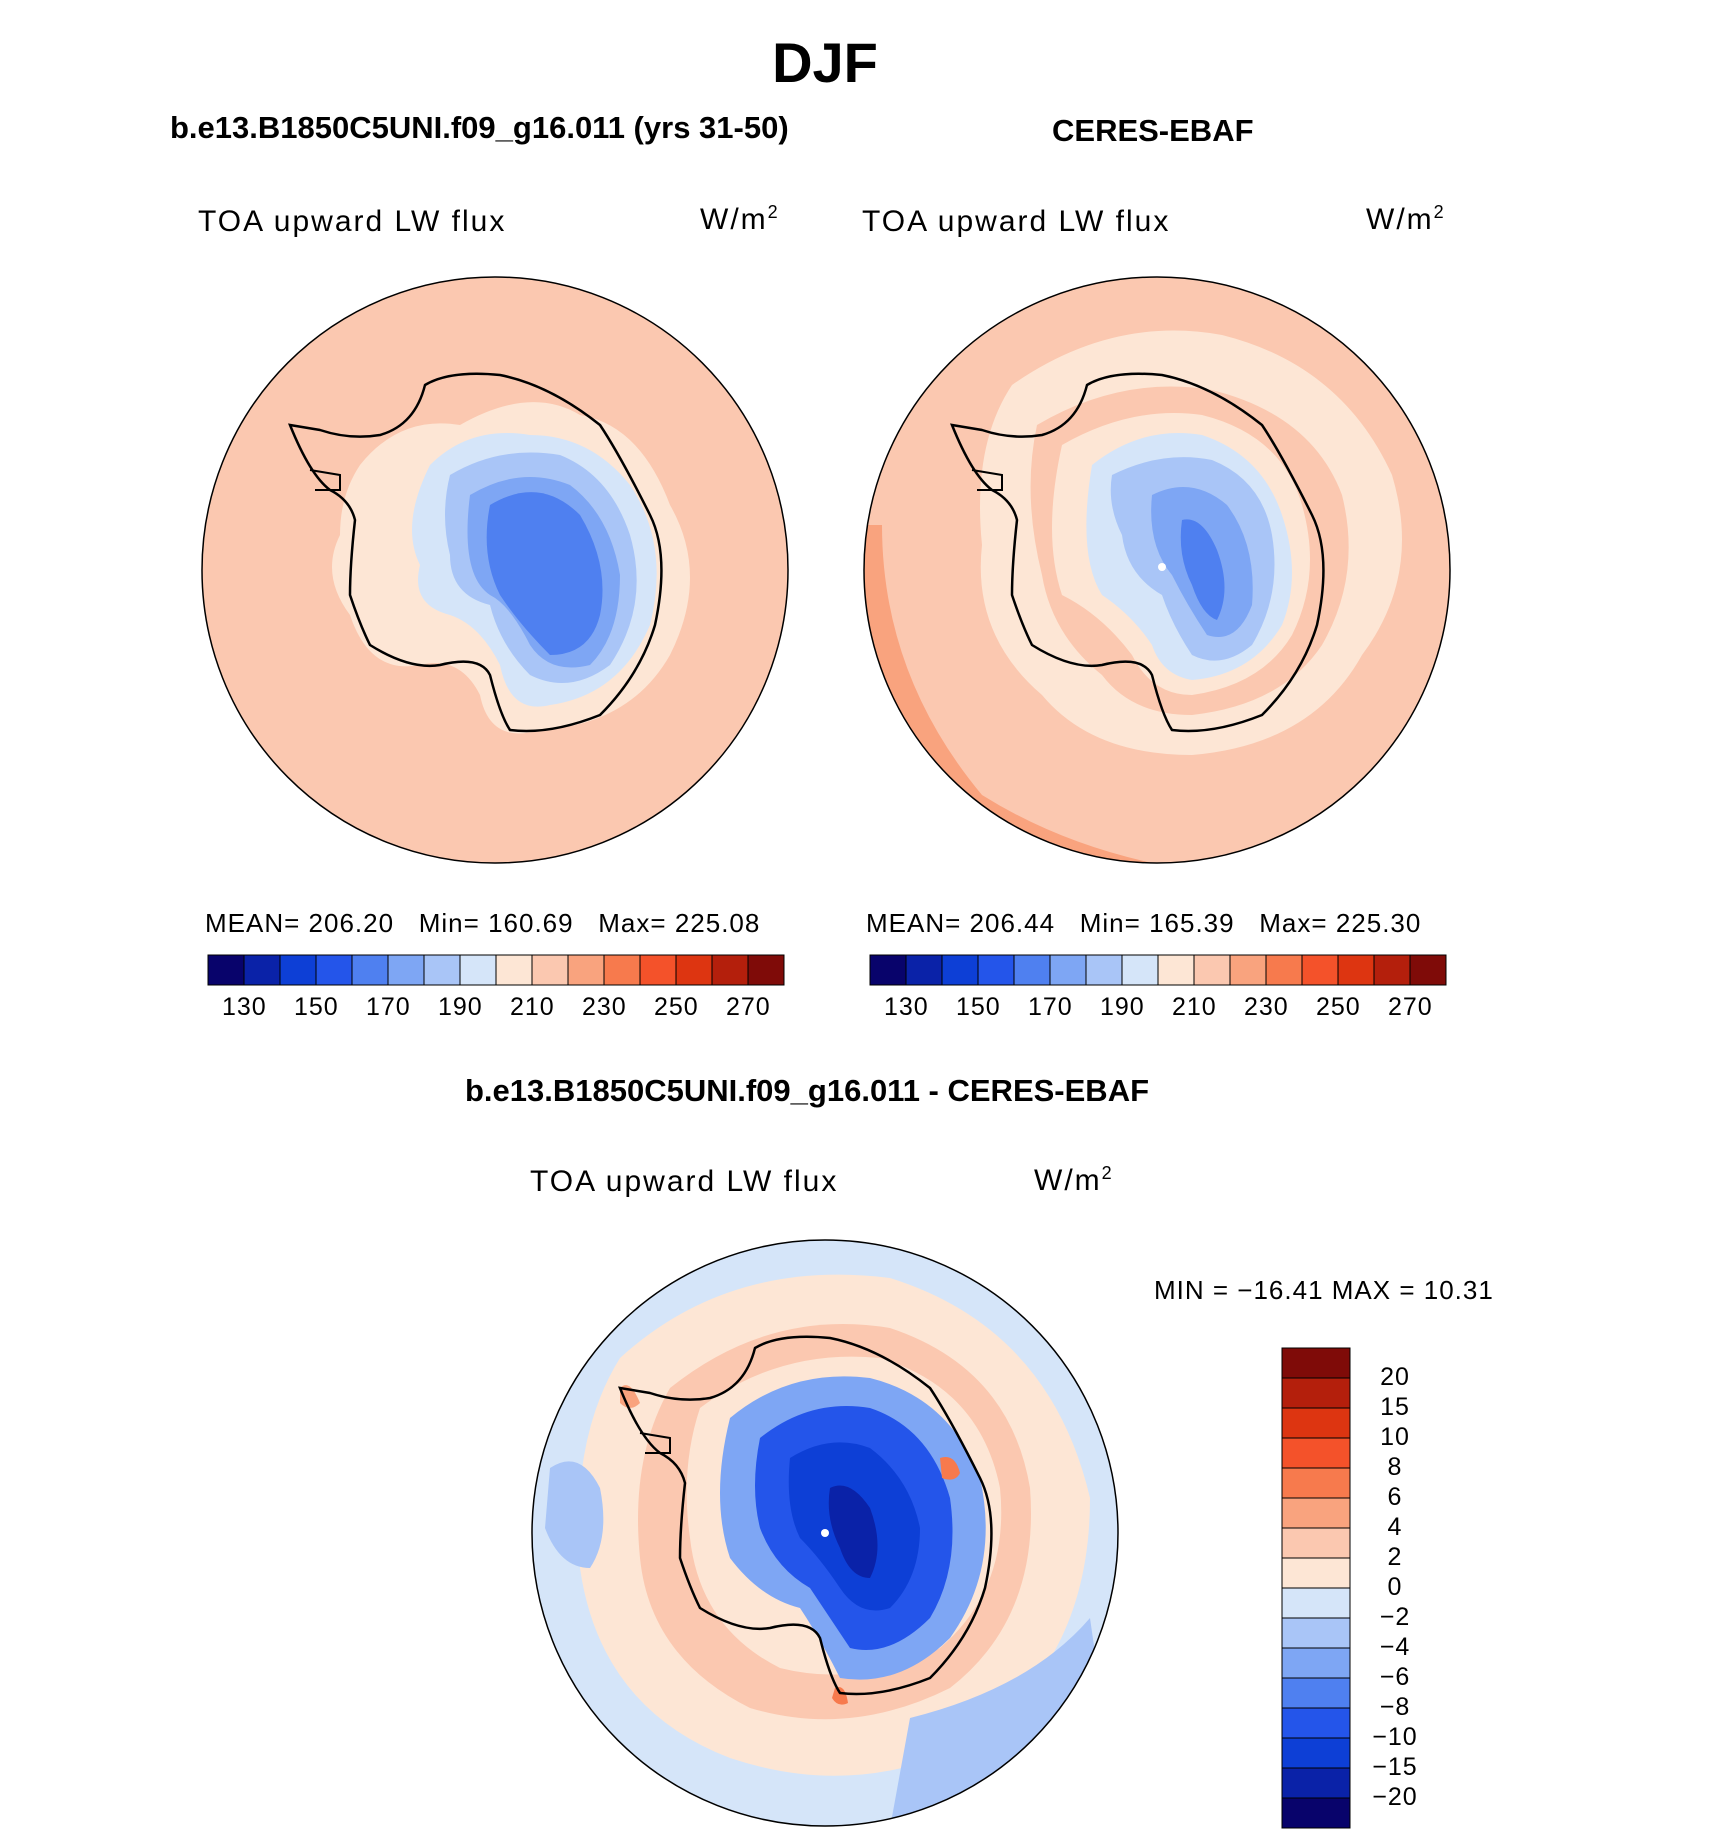 This screenshot has height=1840, width=1710. What do you see at coordinates (1144, 923) in the screenshot?
I see `obs-stats: MEAN= 206.44 Min= 165.39 Max= 225.30` at bounding box center [1144, 923].